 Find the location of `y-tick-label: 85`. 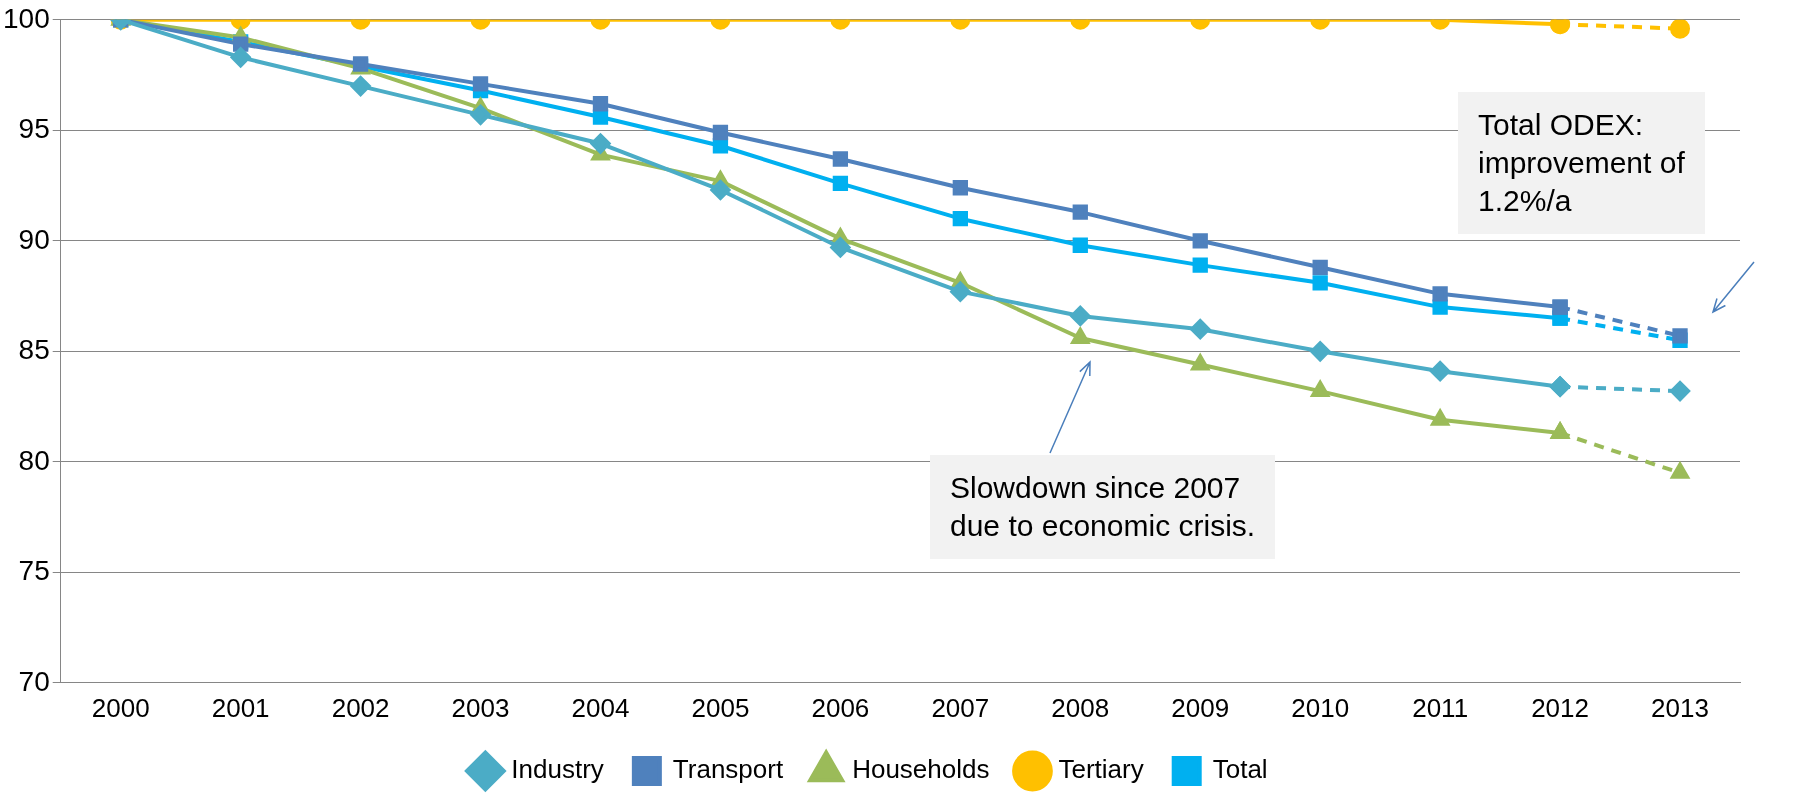

y-tick-label: 85 is located at coordinates (34, 350).